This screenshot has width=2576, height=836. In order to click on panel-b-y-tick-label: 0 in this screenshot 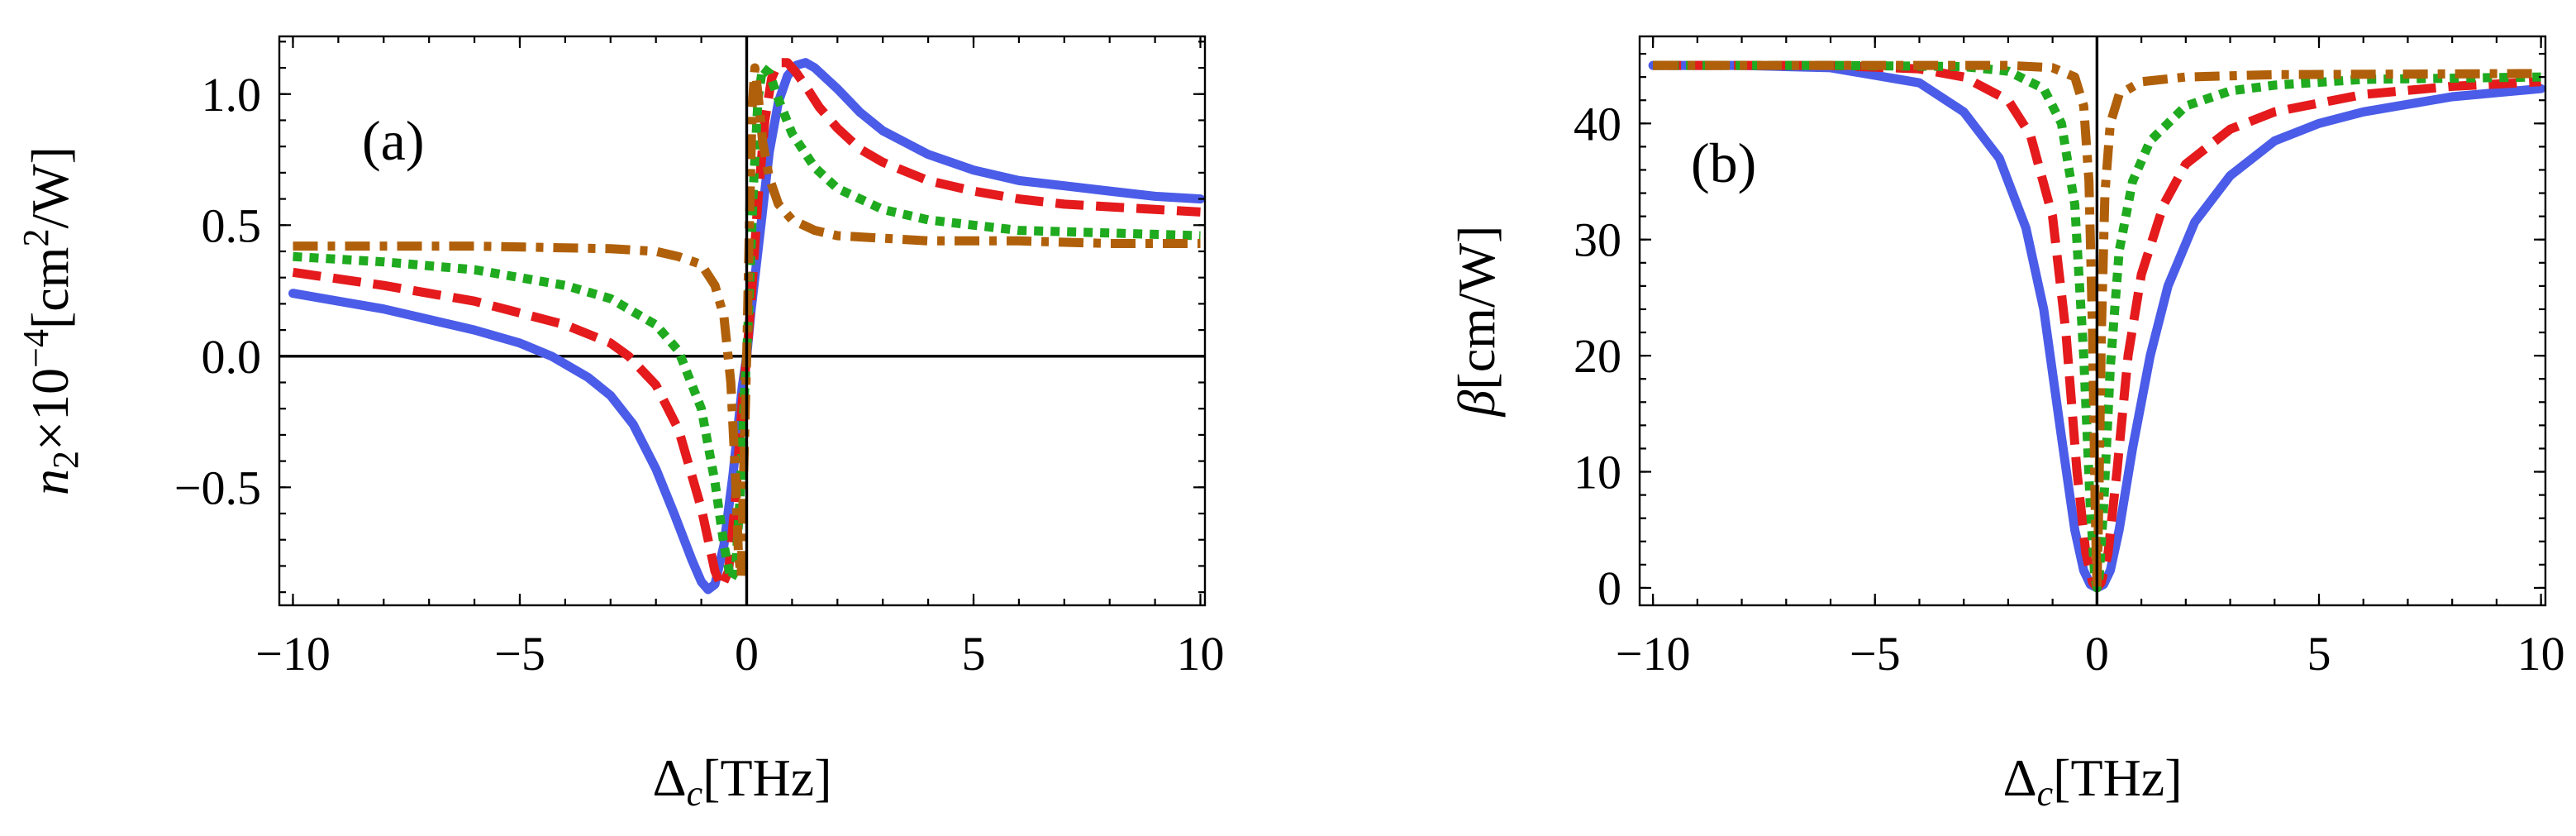, I will do `click(1610, 588)`.